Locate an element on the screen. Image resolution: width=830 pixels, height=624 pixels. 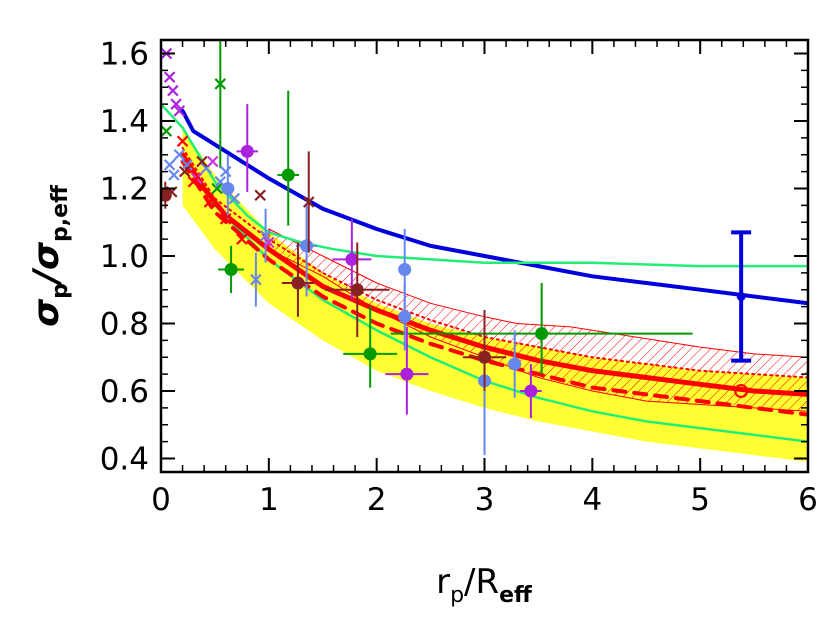
big-errorbar-center is located at coordinates (741, 296).